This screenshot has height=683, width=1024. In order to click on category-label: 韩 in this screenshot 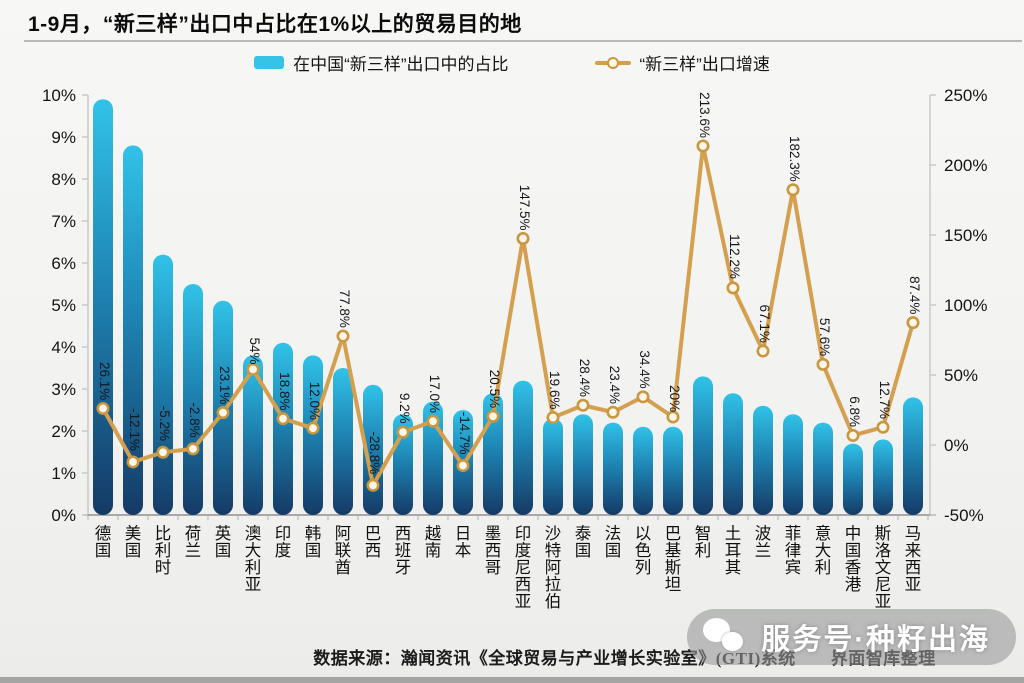, I will do `click(313, 533)`.